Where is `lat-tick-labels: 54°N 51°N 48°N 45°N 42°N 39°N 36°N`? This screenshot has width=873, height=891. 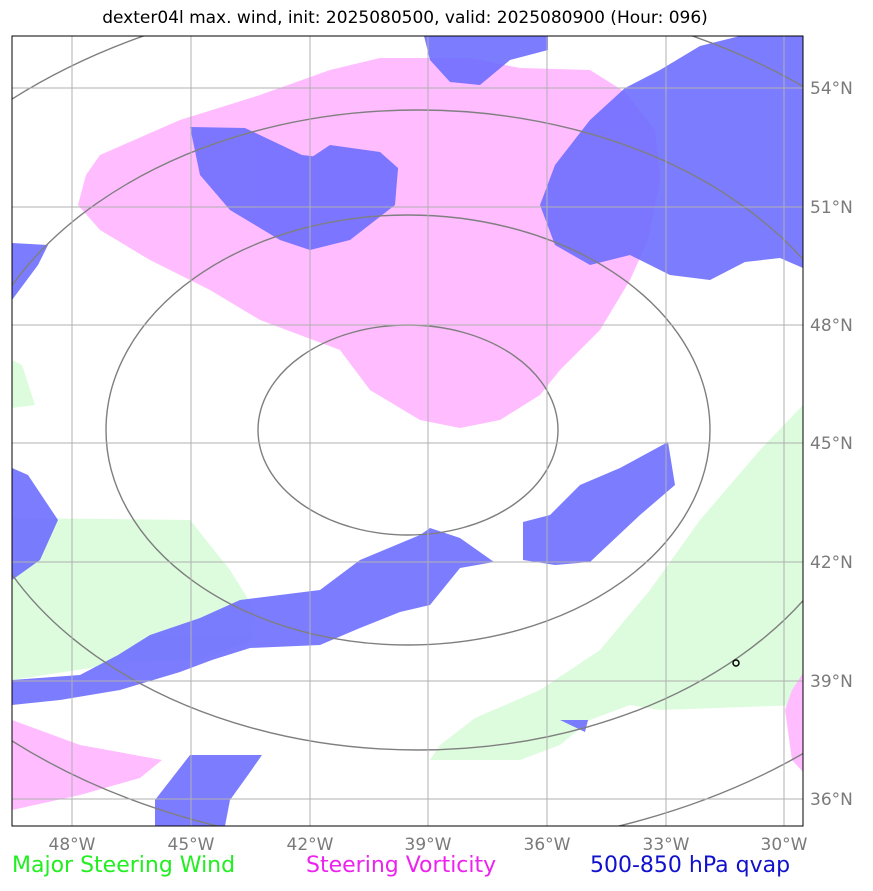 lat-tick-labels: 54°N 51°N 48°N 45°N 42°N 39°N 36°N is located at coordinates (831, 444).